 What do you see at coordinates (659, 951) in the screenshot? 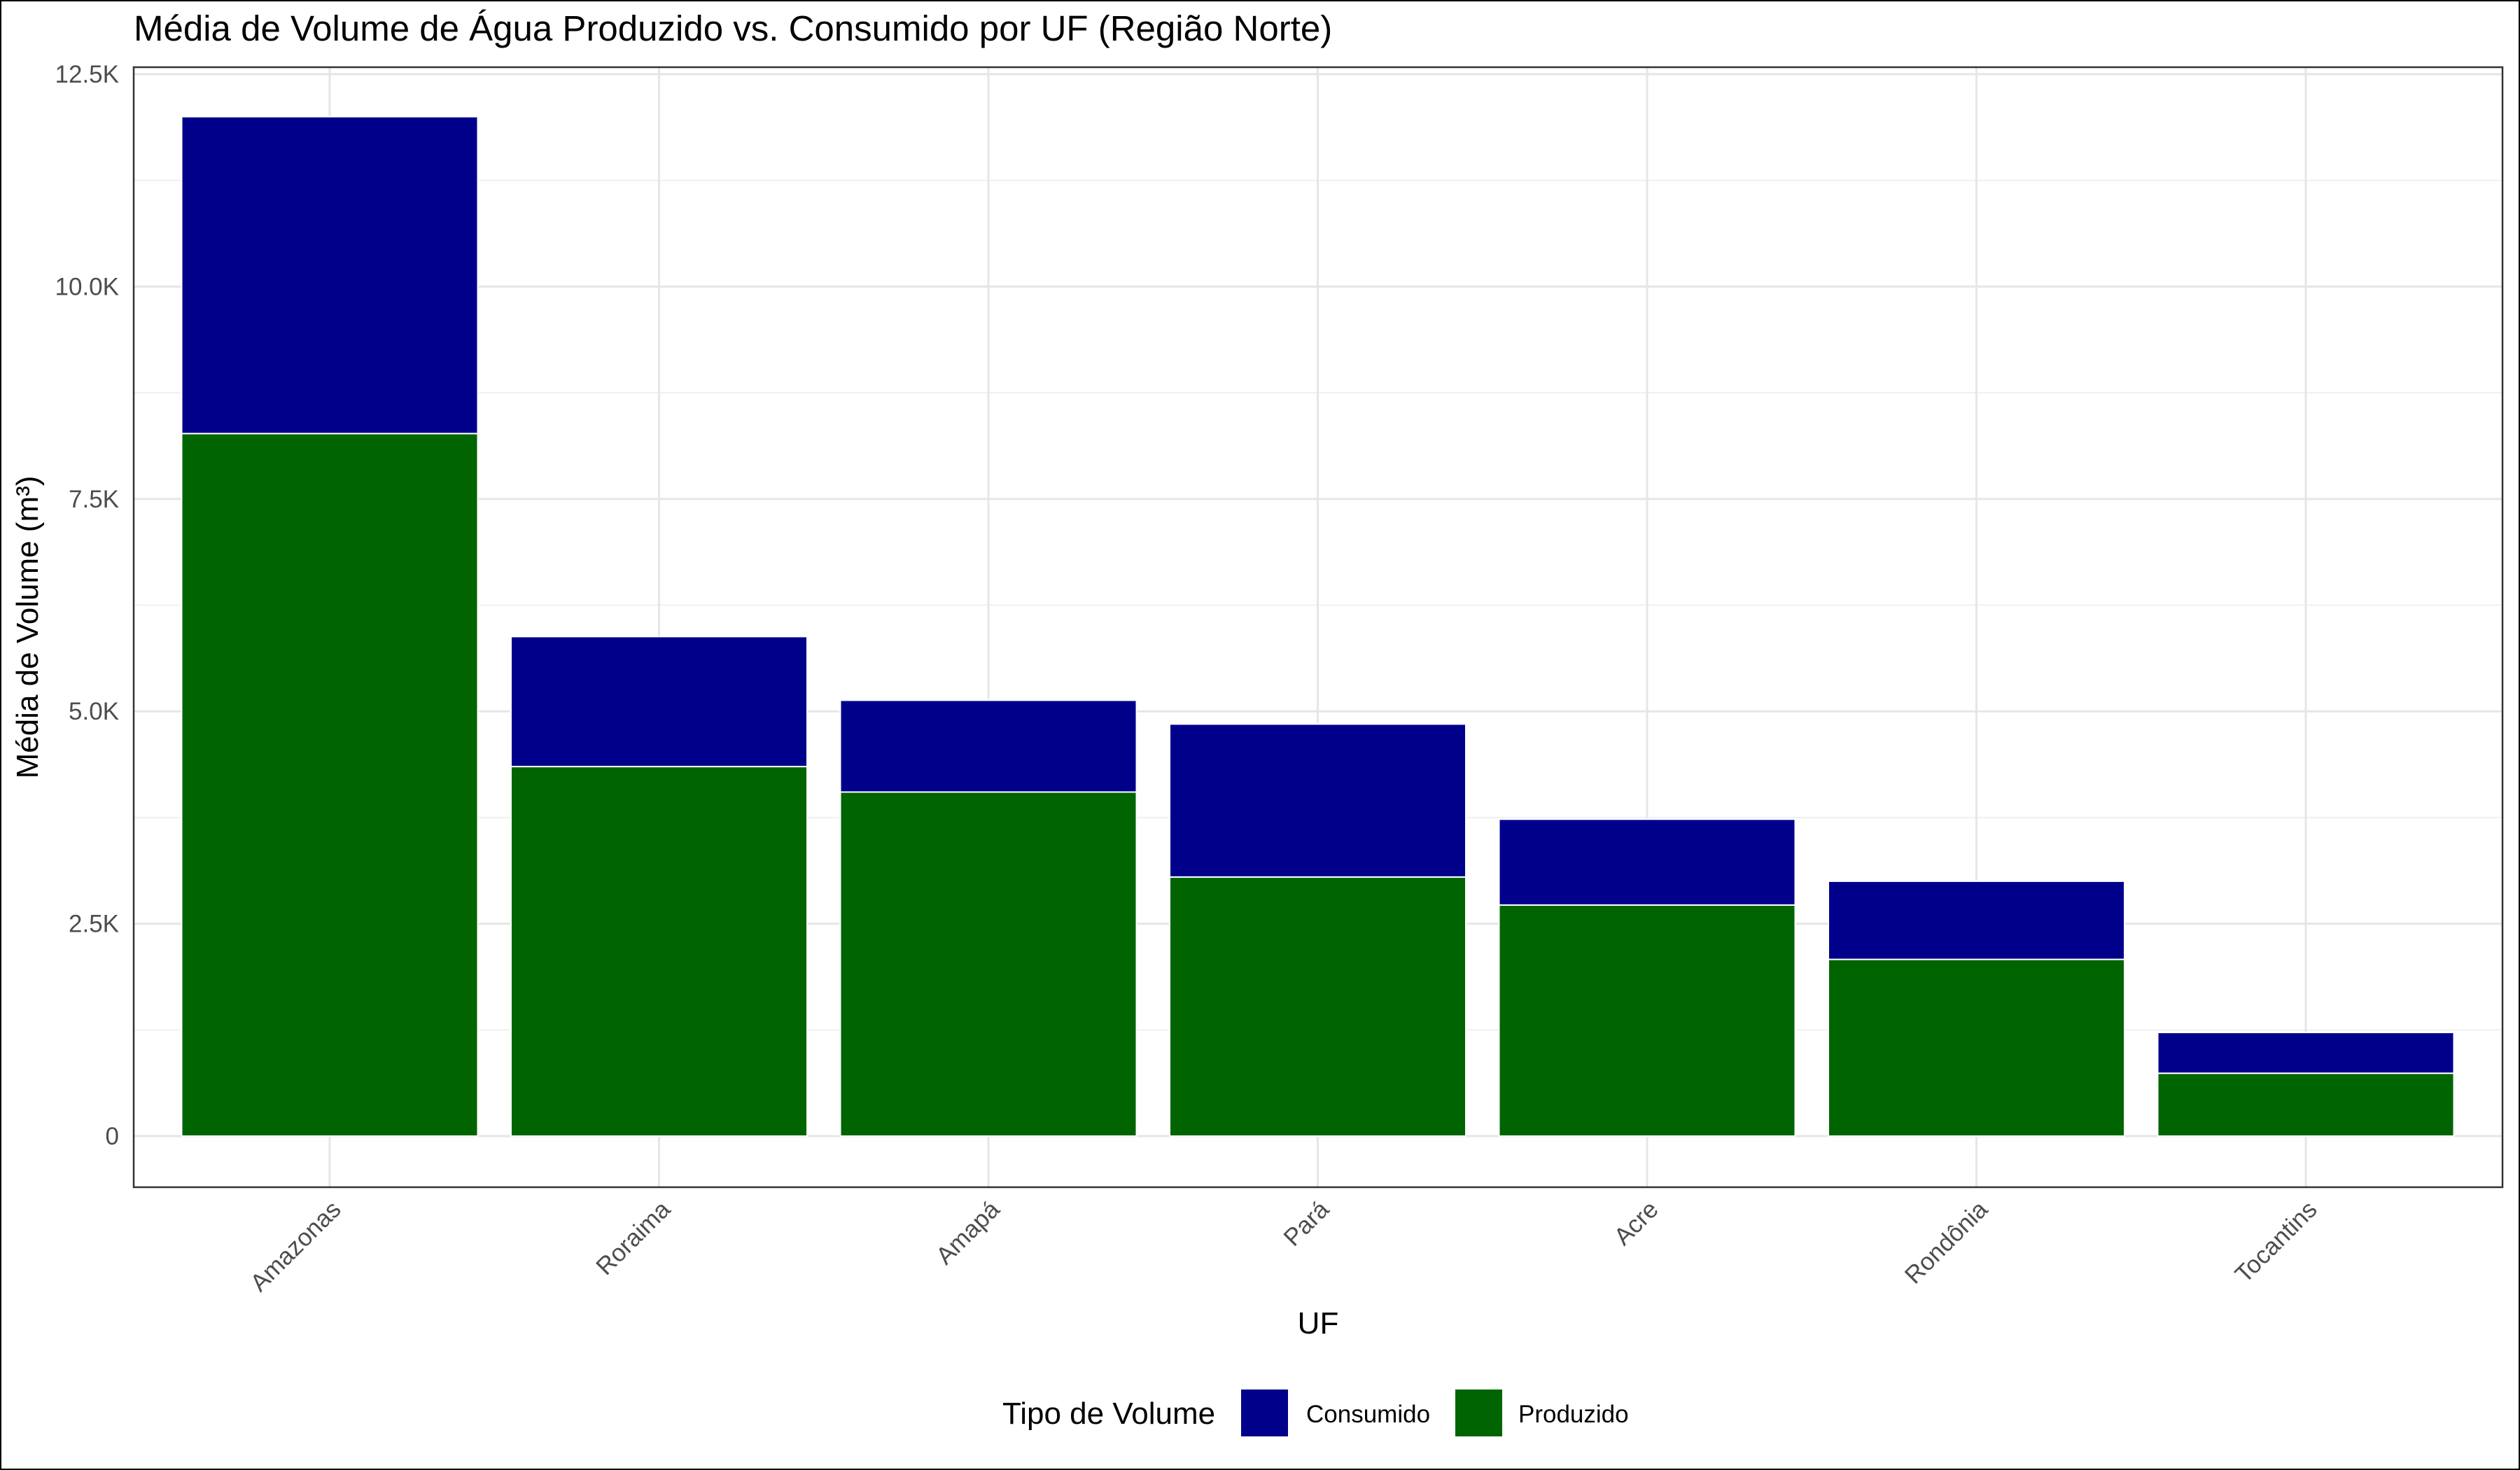
I see `bar-produzido-roraima` at bounding box center [659, 951].